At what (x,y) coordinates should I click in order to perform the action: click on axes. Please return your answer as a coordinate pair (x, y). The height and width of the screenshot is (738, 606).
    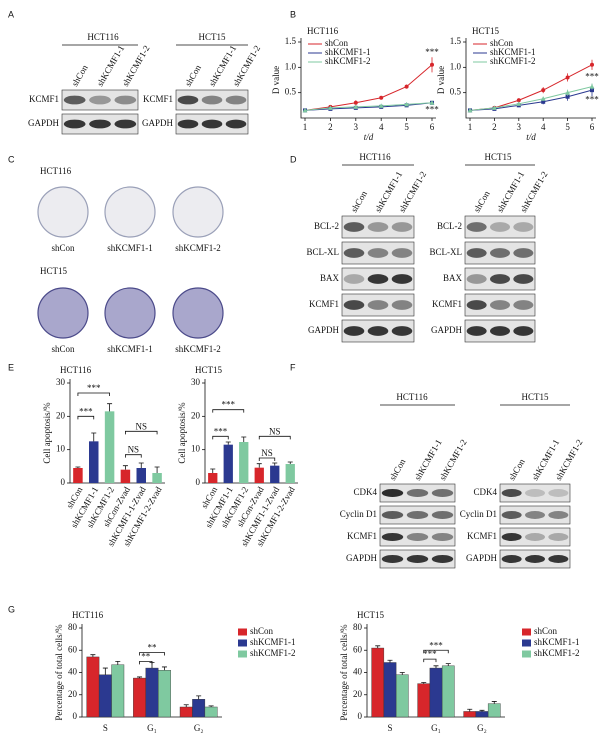
    Looking at the image, I should click on (530, 78).